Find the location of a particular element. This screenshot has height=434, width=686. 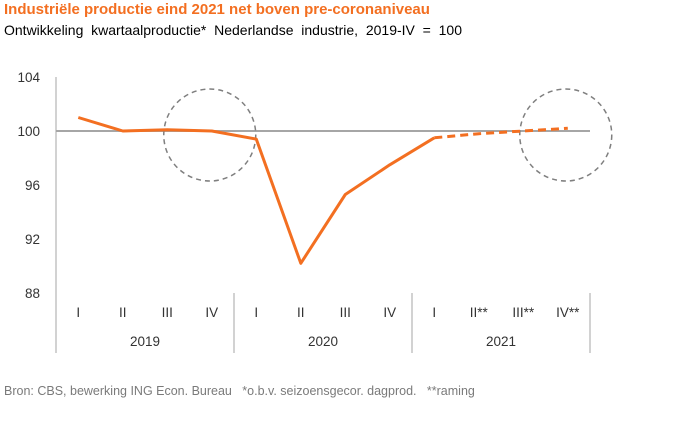

y-tick-label: 92 is located at coordinates (32, 239).